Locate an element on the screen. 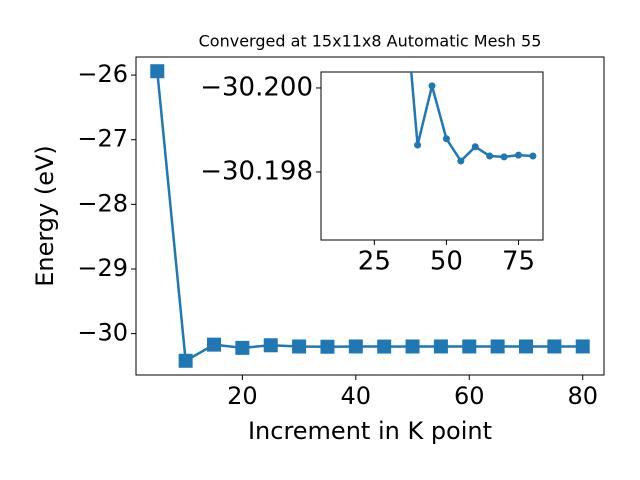  y-tick-label: −28 is located at coordinates (102, 203).